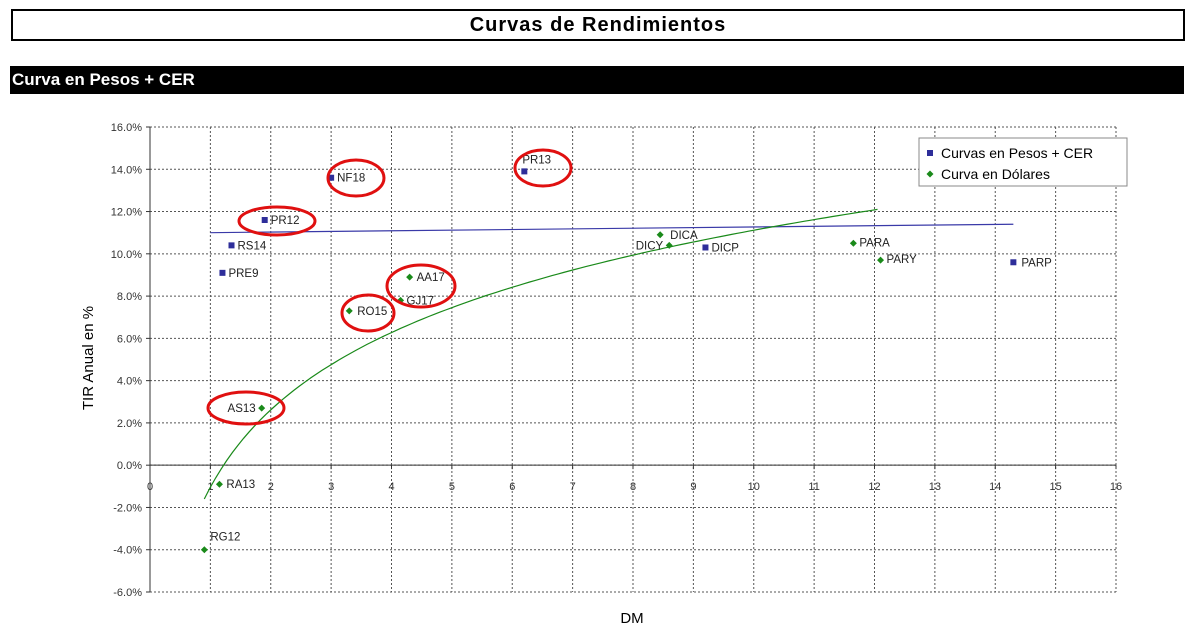 Image resolution: width=1200 pixels, height=630 pixels. Describe the element at coordinates (88, 358) in the screenshot. I see `y-axis-label: TIR Anual en %` at that location.